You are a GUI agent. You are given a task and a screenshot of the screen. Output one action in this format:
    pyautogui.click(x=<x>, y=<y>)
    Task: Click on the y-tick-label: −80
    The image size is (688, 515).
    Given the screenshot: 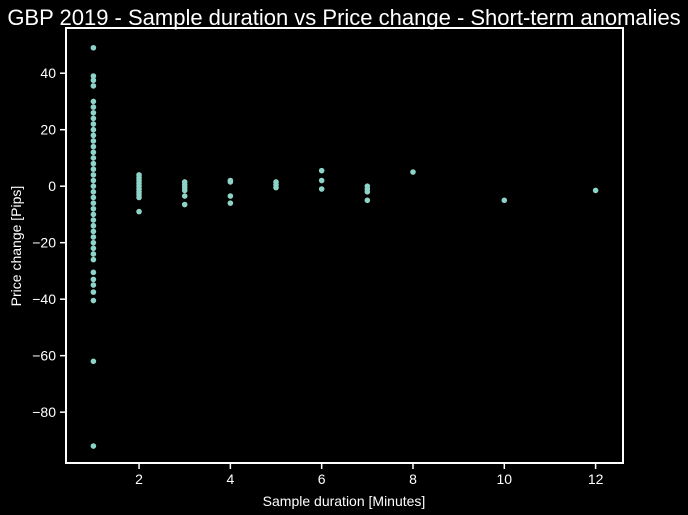 What is the action you would take?
    pyautogui.click(x=44, y=412)
    